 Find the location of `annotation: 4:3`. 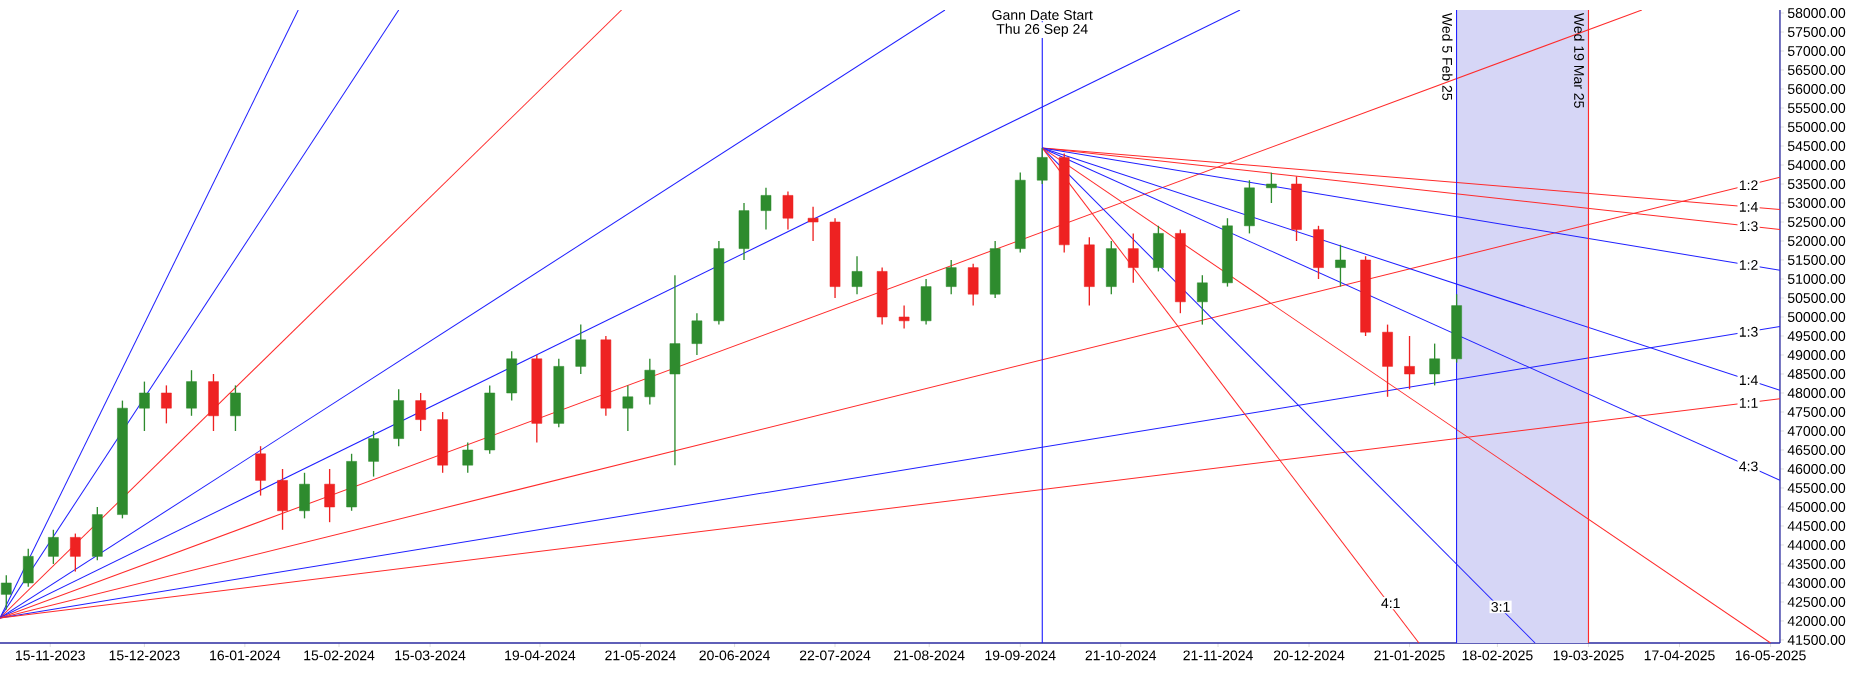

annotation: 4:3 is located at coordinates (1748, 466).